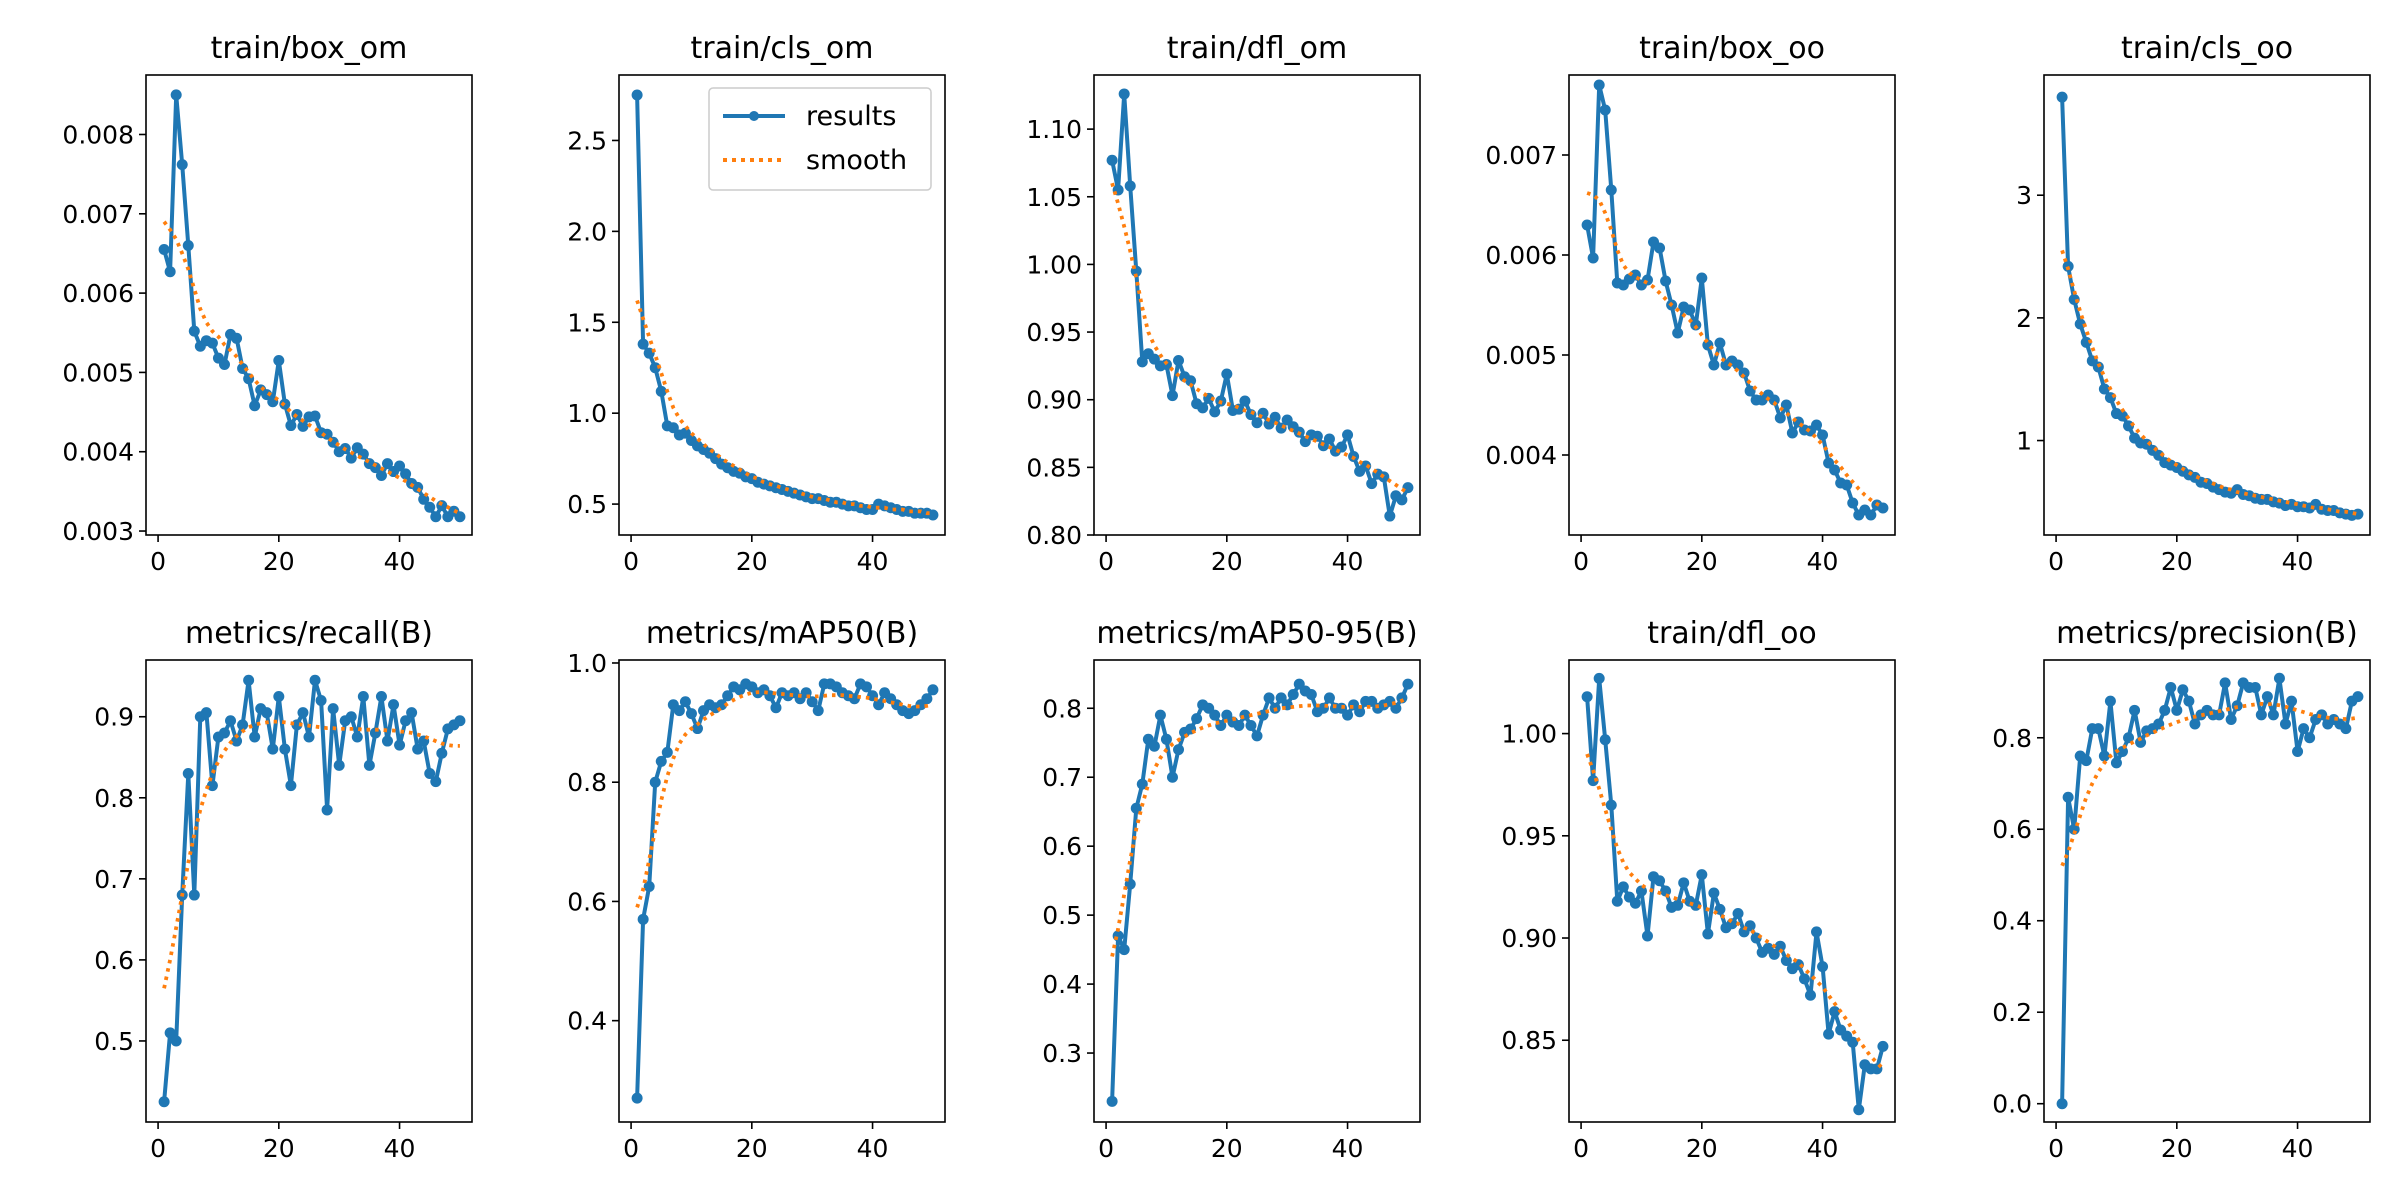  What do you see at coordinates (1529, 938) in the screenshot?
I see `y-tick-label: 0.90` at bounding box center [1529, 938].